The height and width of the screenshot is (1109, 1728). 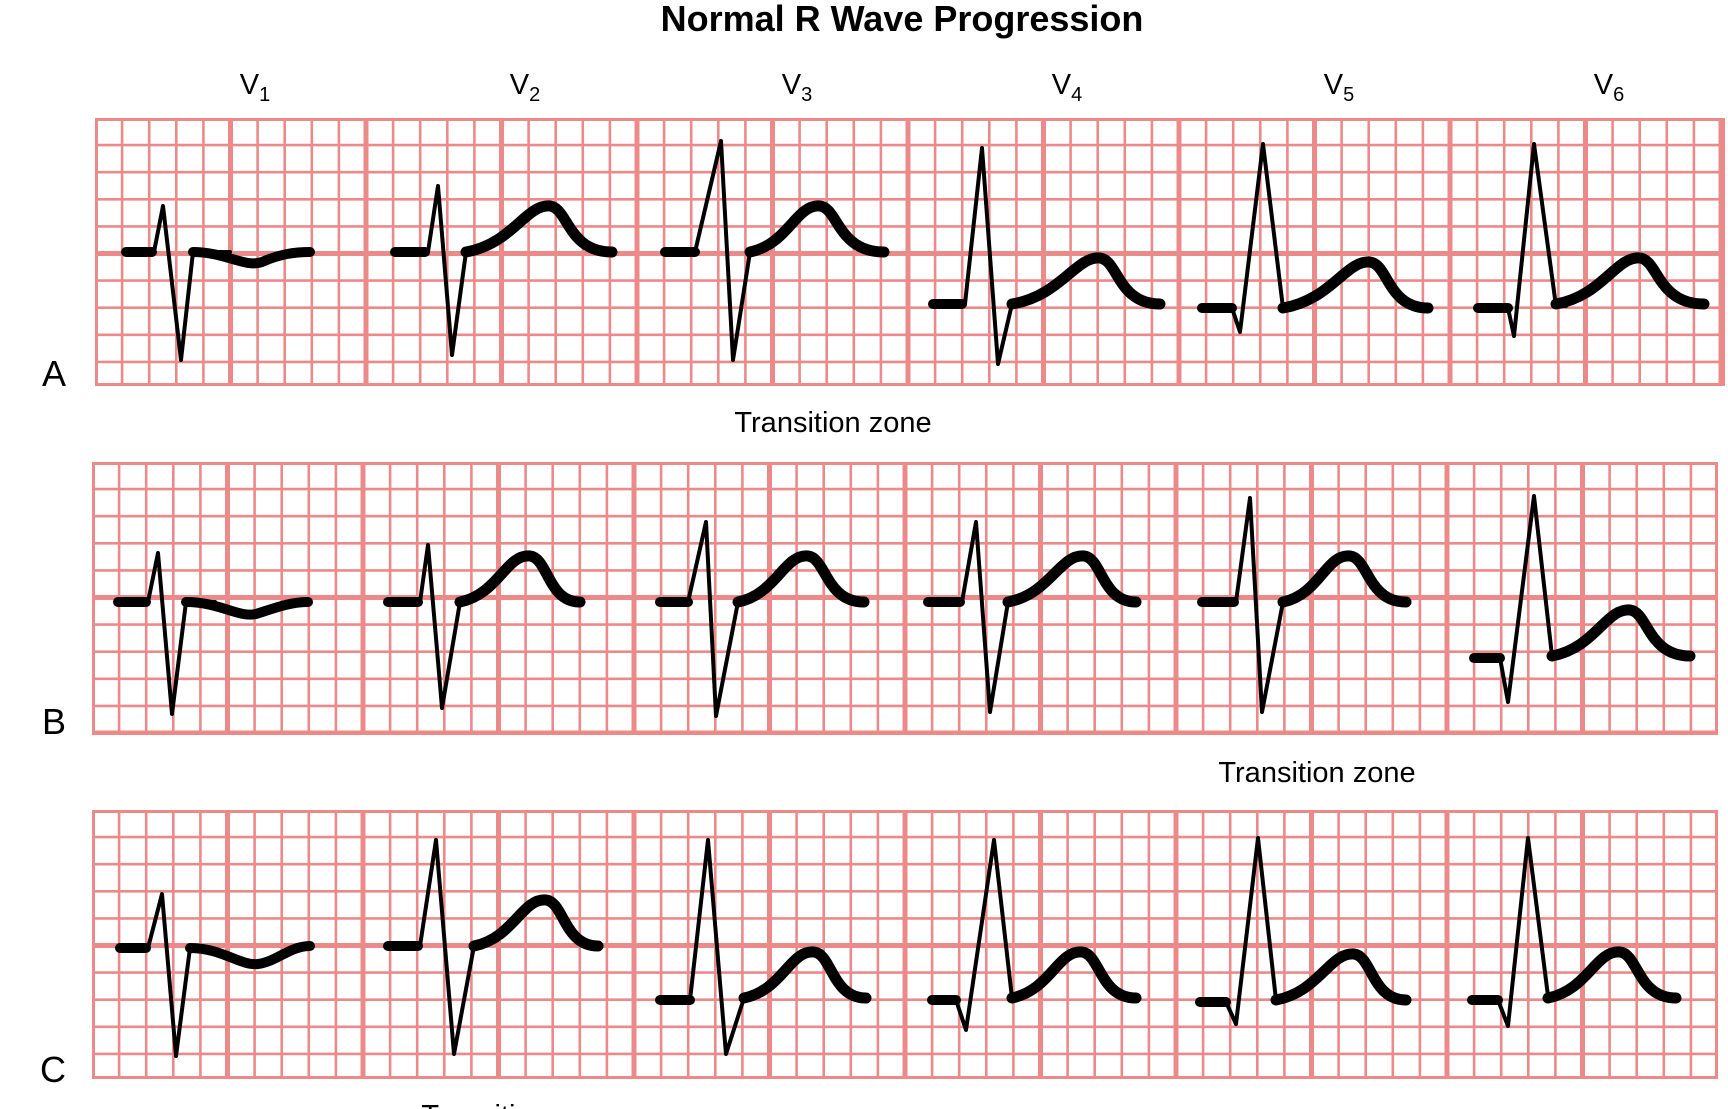 I want to click on lead-label-v3: V3, so click(x=797, y=87).